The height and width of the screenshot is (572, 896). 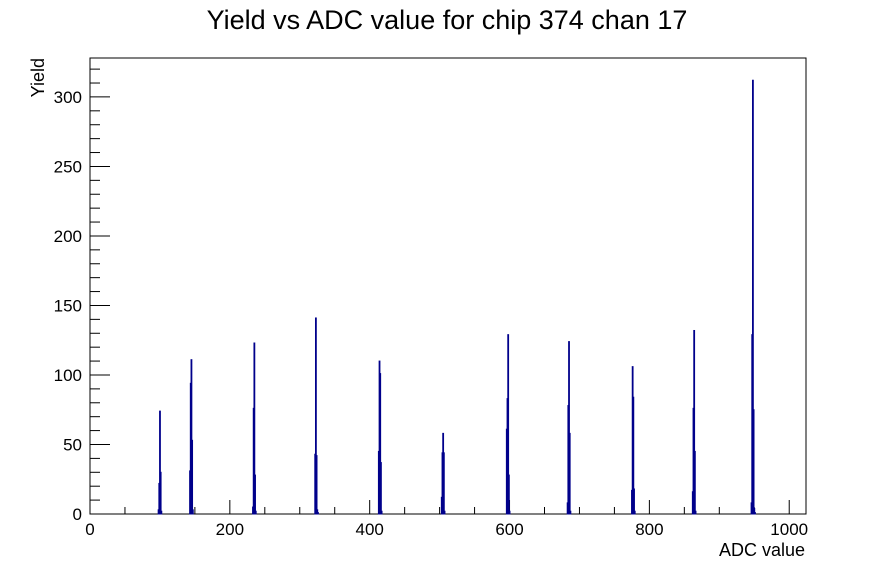 What do you see at coordinates (68, 375) in the screenshot?
I see `y-tick-label: 100` at bounding box center [68, 375].